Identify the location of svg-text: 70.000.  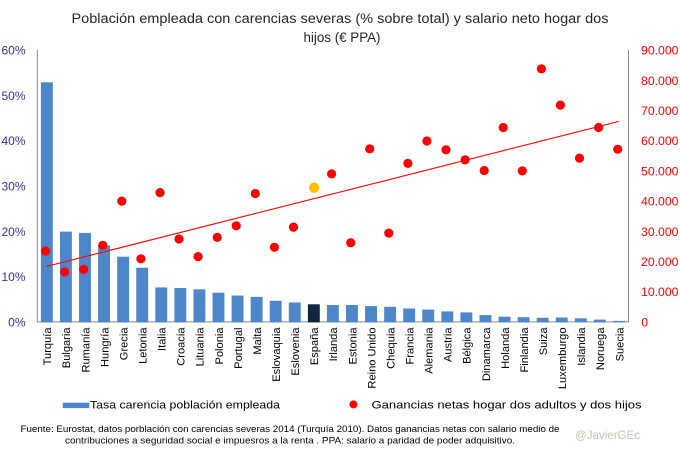
(660, 111).